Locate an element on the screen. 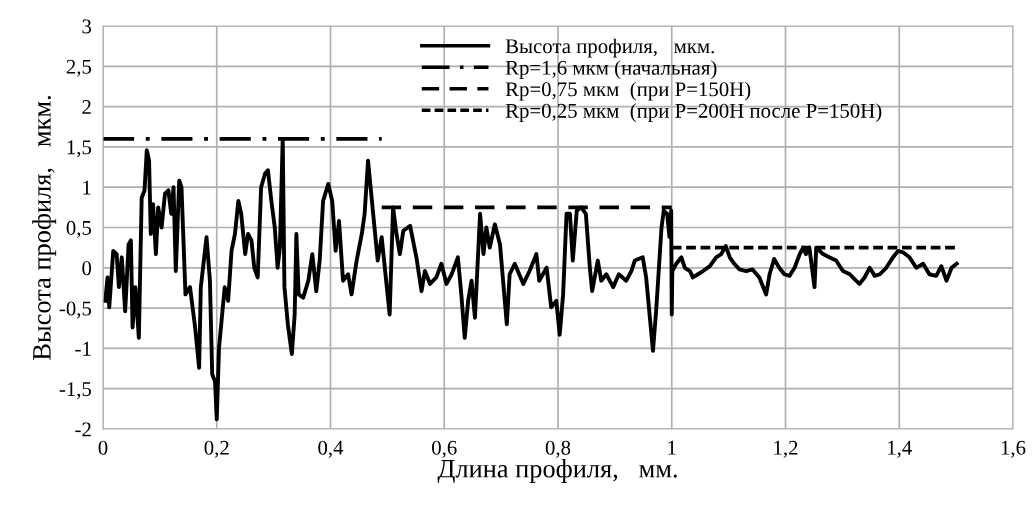 The width and height of the screenshot is (1032, 505). x-axis-title: Длина профиля, мм. is located at coordinates (557, 471).